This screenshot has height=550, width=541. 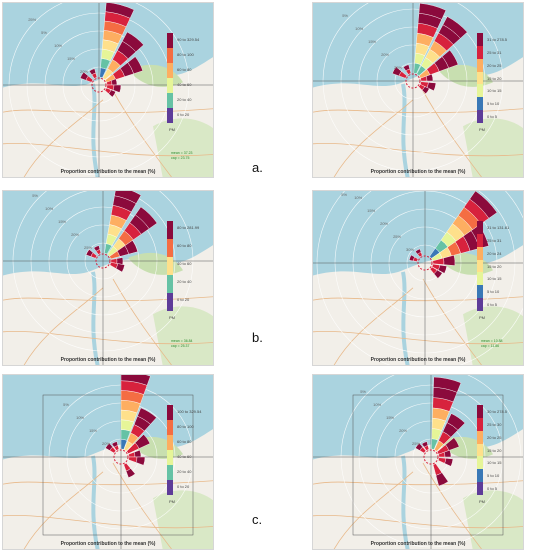 I want to click on legend-row: 30 to 278.5, so click(x=500, y=411).